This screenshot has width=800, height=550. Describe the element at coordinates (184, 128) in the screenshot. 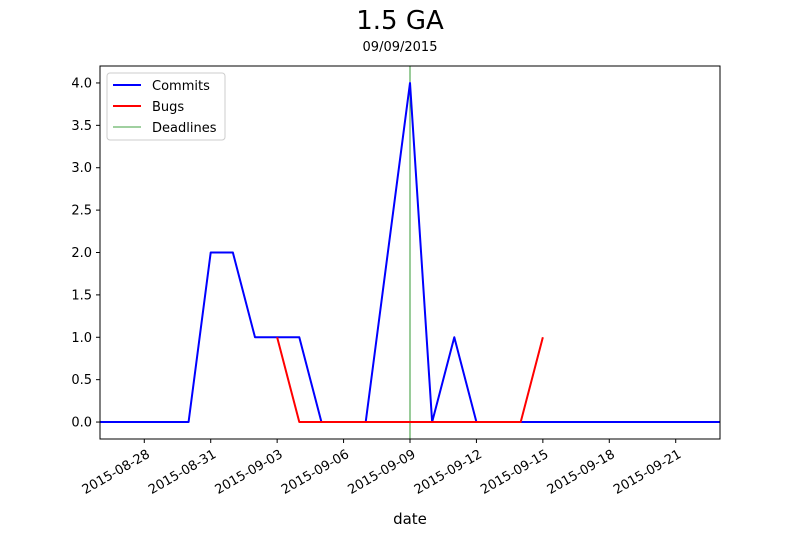

I see `legend-label: Deadlines` at that location.